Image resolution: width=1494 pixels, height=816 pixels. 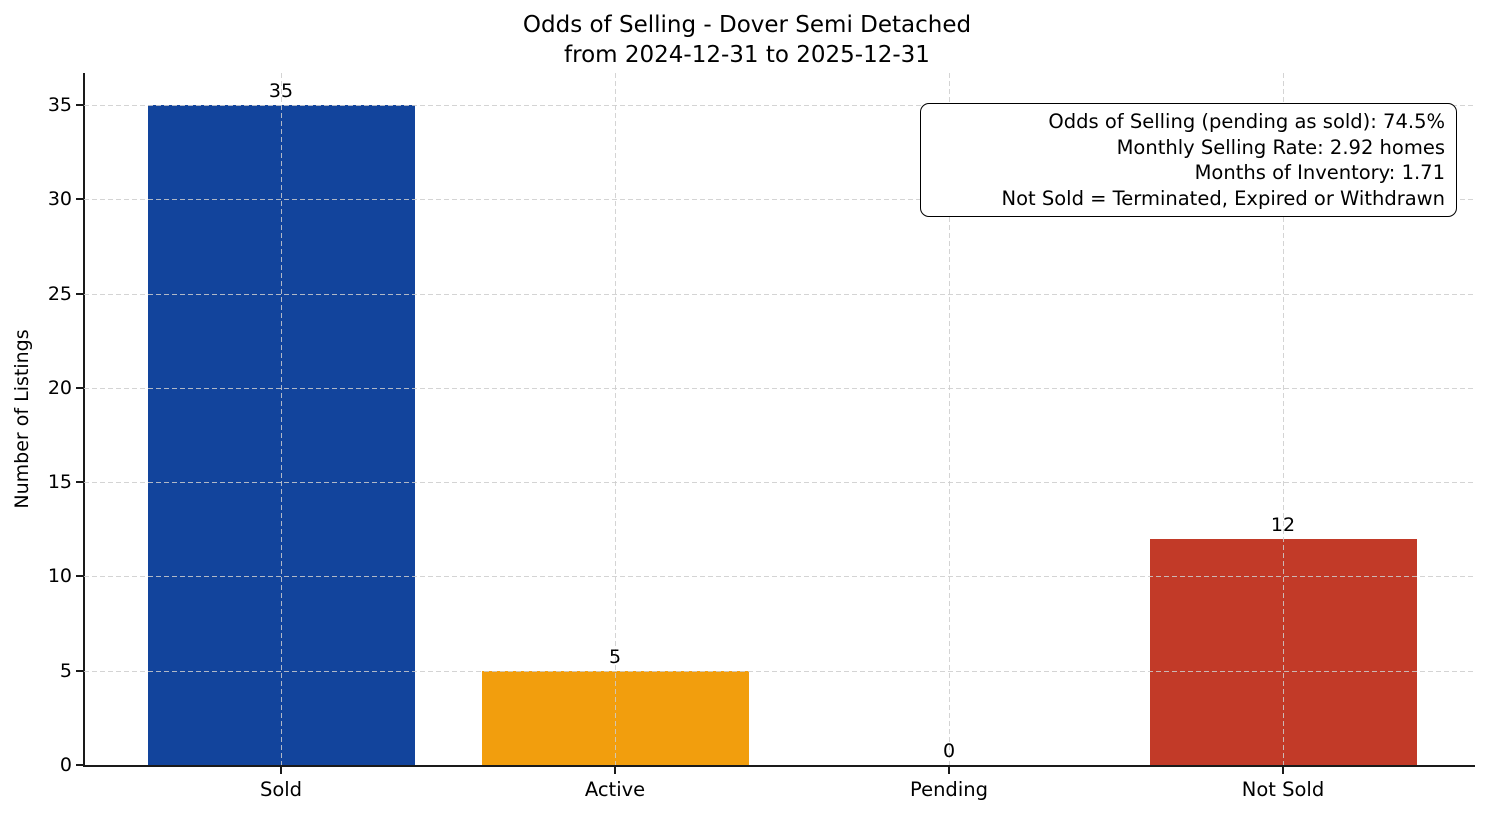 What do you see at coordinates (59, 387) in the screenshot?
I see `y-tick-label-20: 20` at bounding box center [59, 387].